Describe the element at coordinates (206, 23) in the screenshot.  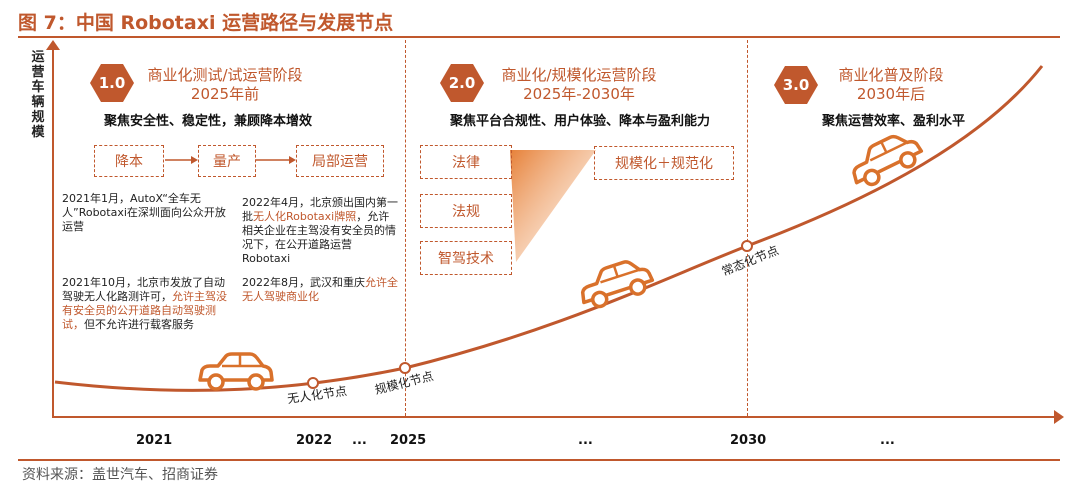
I see `figure-title: 图 7：中国 Robotaxi 运营路径与发展节点` at that location.